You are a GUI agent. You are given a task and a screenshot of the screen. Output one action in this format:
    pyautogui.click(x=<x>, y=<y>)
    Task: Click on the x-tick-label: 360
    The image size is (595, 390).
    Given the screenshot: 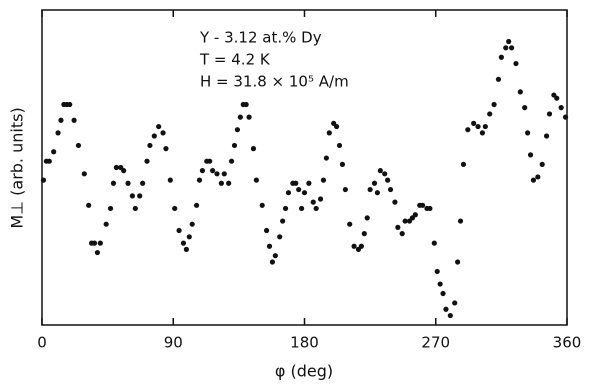 What is the action you would take?
    pyautogui.click(x=567, y=343)
    